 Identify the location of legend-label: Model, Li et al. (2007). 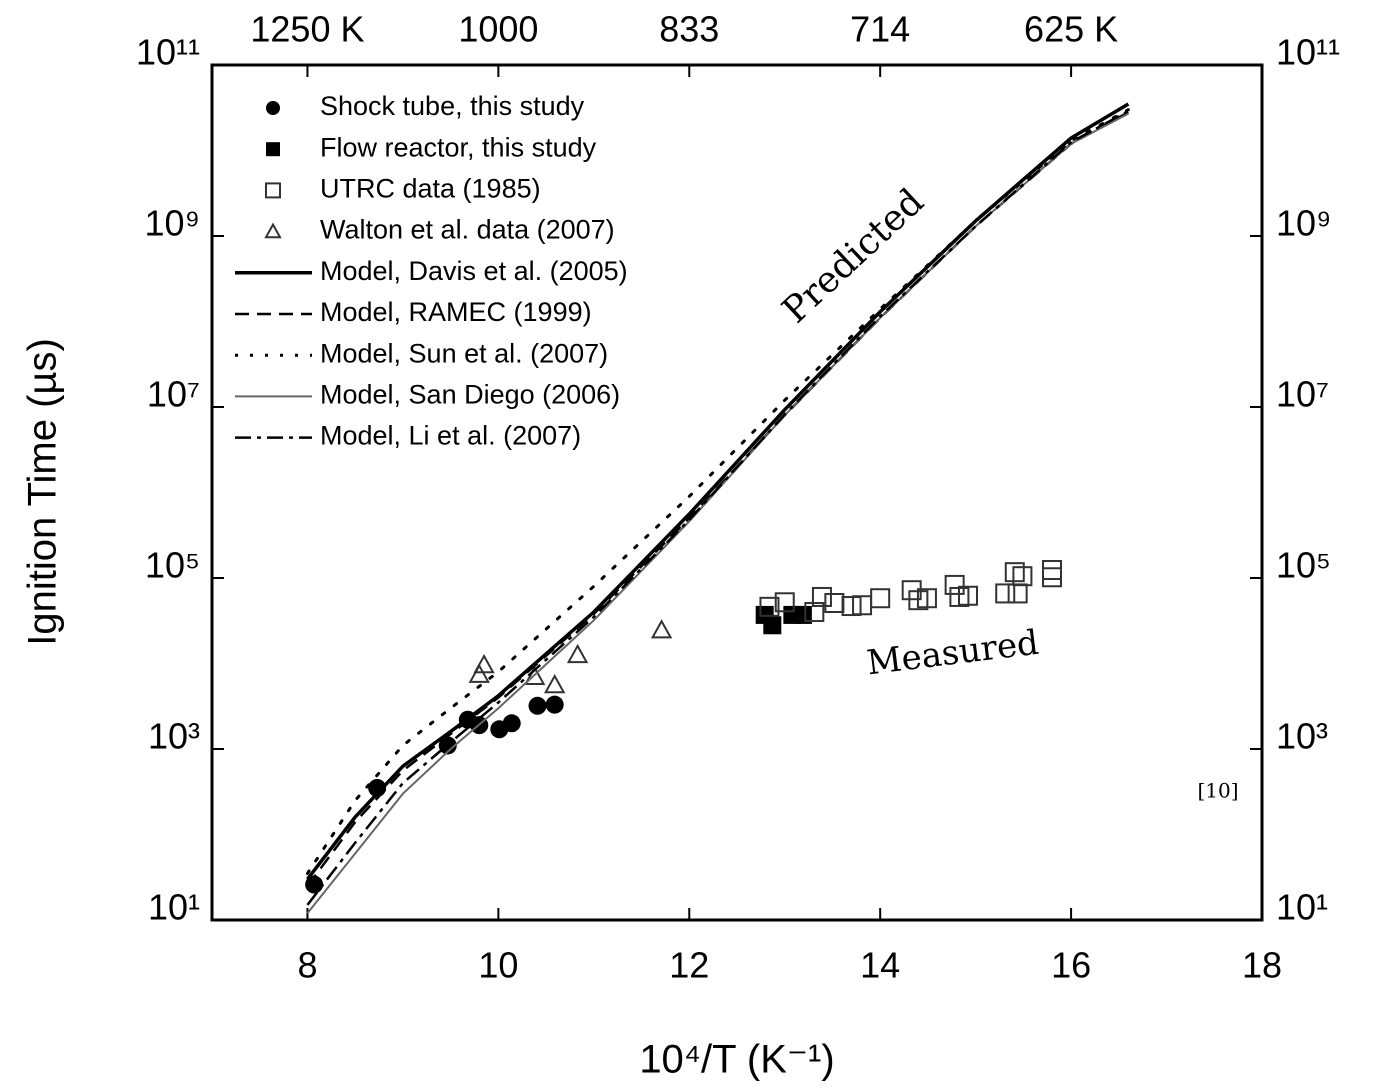
(450, 436).